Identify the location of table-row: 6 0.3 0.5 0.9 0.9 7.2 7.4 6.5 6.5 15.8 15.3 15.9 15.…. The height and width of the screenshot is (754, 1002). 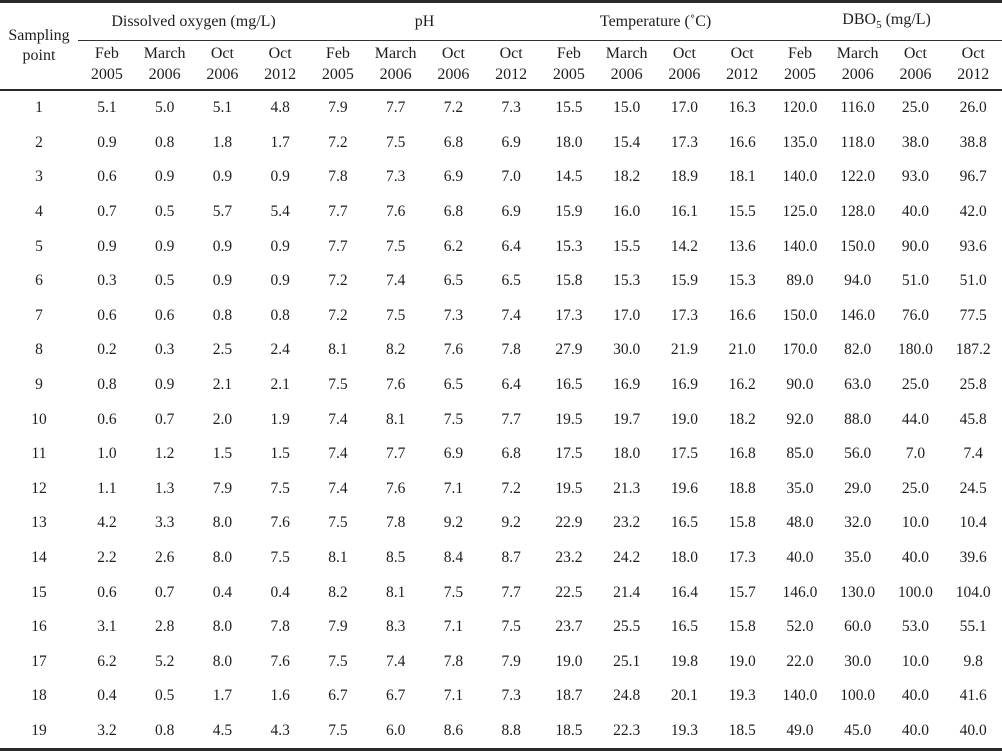
(501, 281).